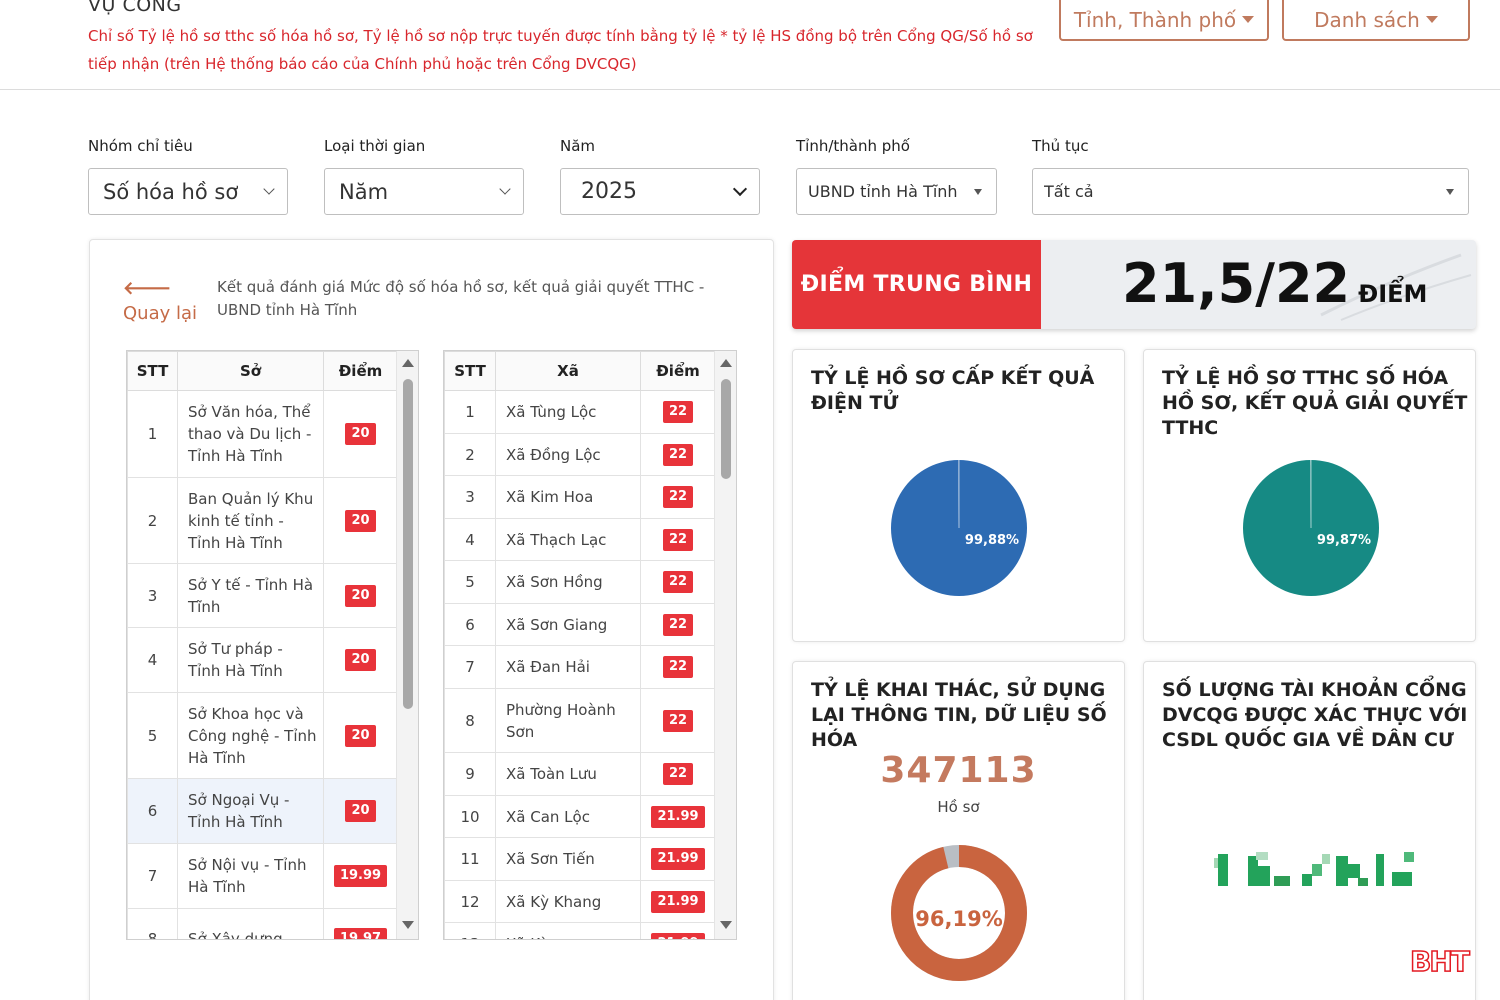 The height and width of the screenshot is (1000, 1500). Describe the element at coordinates (360, 933) in the screenshot. I see `score-badge: 19.97` at that location.